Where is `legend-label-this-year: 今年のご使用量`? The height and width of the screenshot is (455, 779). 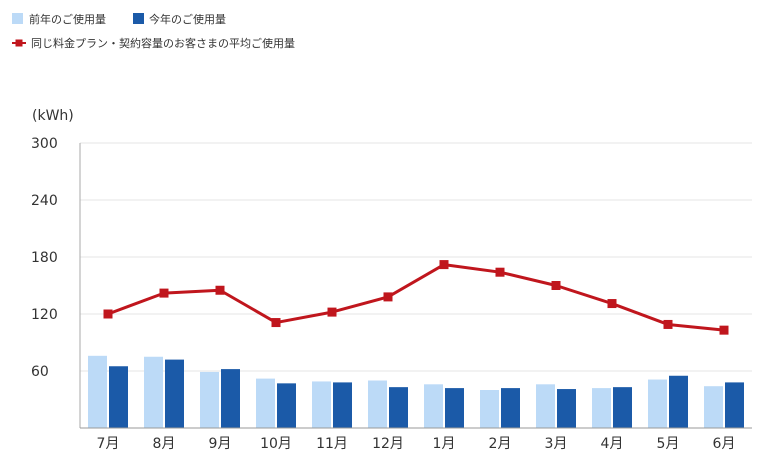
legend-label-this-year: 今年のご使用量 is located at coordinates (187, 19).